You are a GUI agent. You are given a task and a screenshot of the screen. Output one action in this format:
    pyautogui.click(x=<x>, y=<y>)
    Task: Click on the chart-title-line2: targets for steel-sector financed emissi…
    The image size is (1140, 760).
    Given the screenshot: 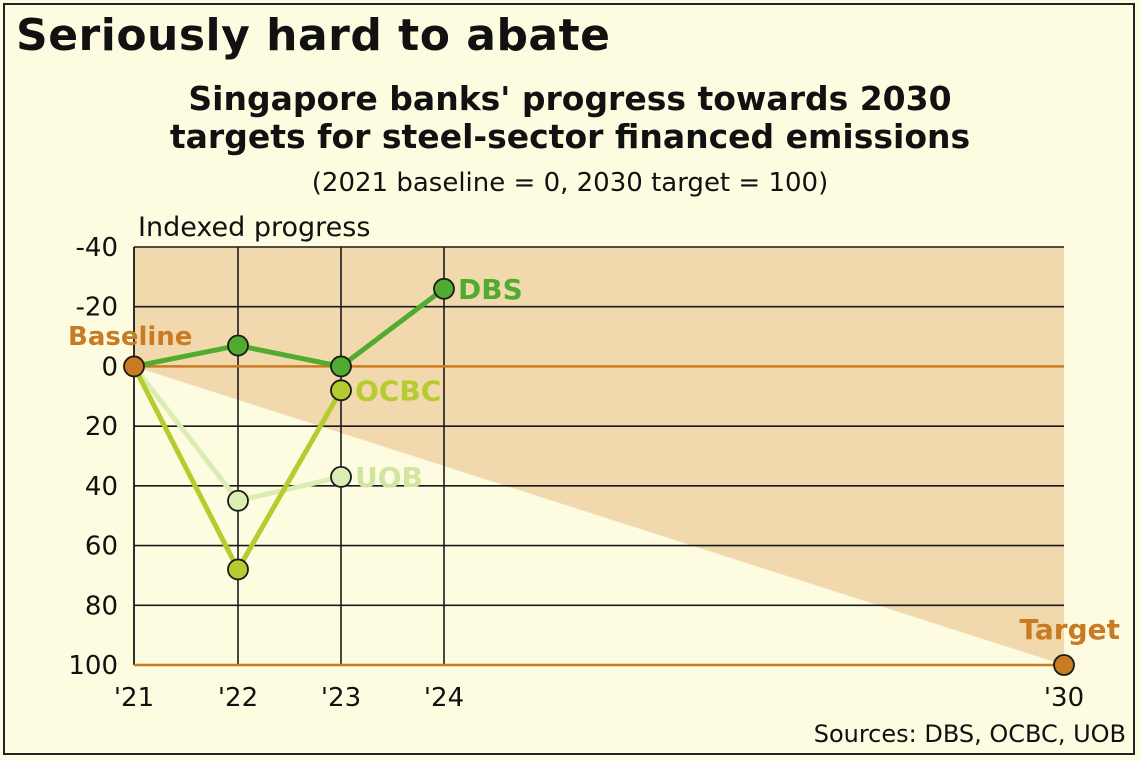 What is the action you would take?
    pyautogui.click(x=570, y=136)
    